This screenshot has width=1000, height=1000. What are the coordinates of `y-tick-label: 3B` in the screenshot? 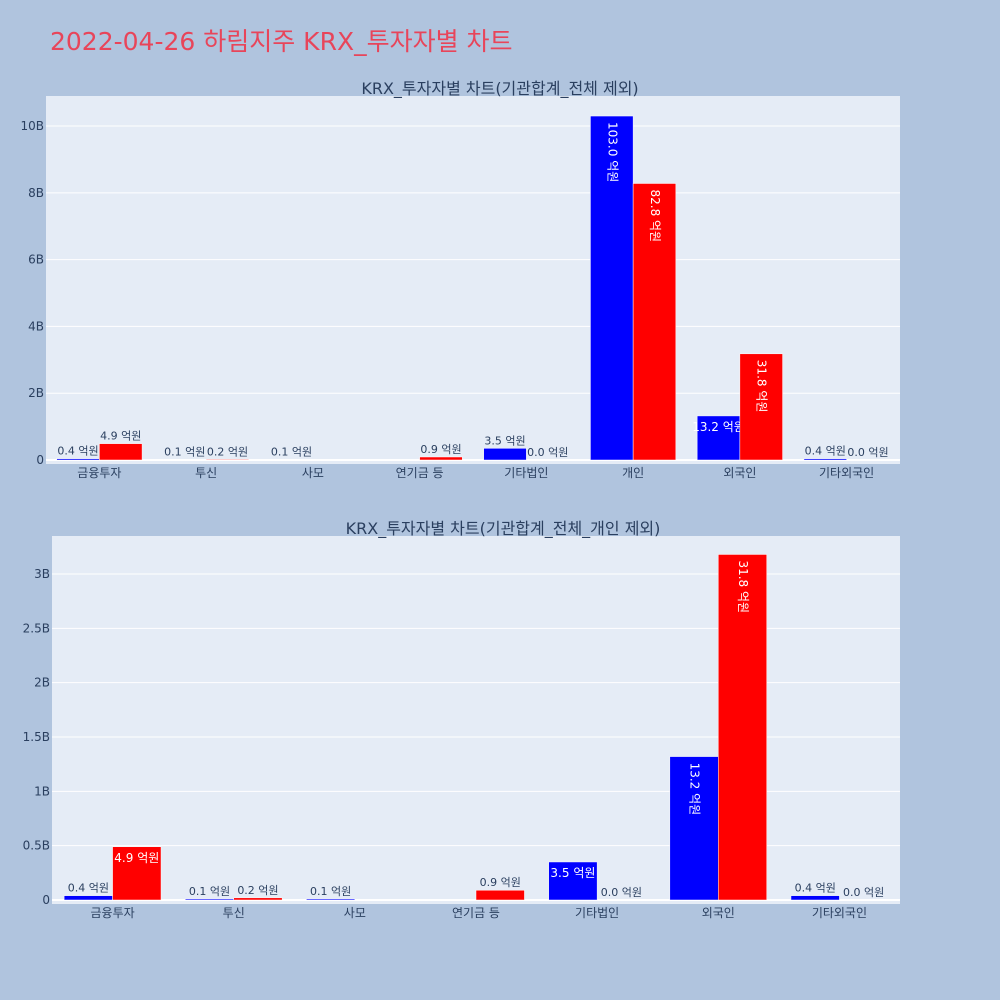 It's located at (42, 574).